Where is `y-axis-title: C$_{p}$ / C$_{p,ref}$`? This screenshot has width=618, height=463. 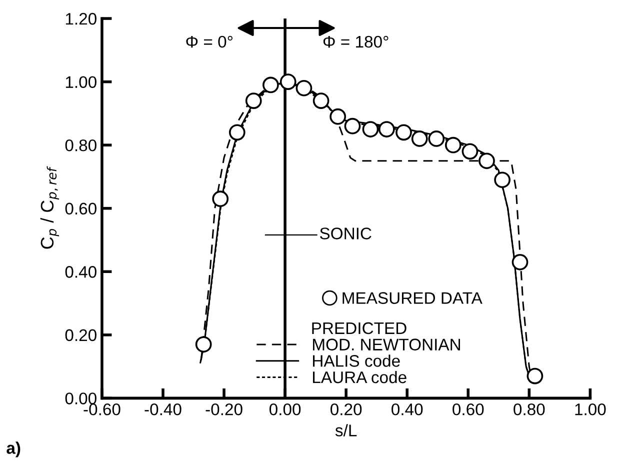
y-axis-title: C$_{p}$ / C$_{p,ref}$ is located at coordinates (50, 207).